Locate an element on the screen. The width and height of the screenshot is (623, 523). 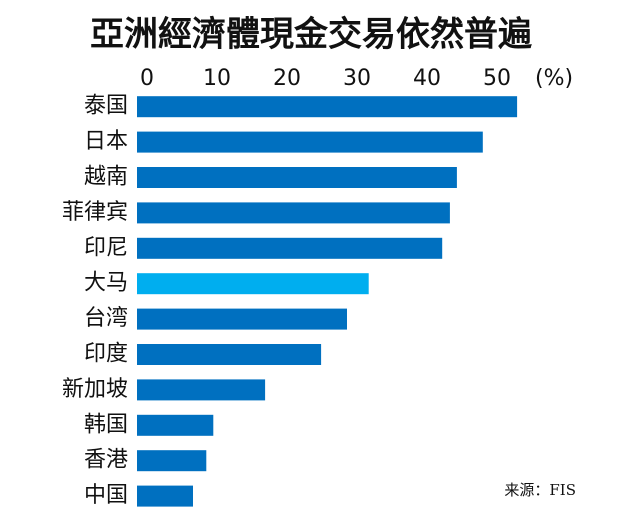
y-tick-label: 日本 is located at coordinates (106, 141).